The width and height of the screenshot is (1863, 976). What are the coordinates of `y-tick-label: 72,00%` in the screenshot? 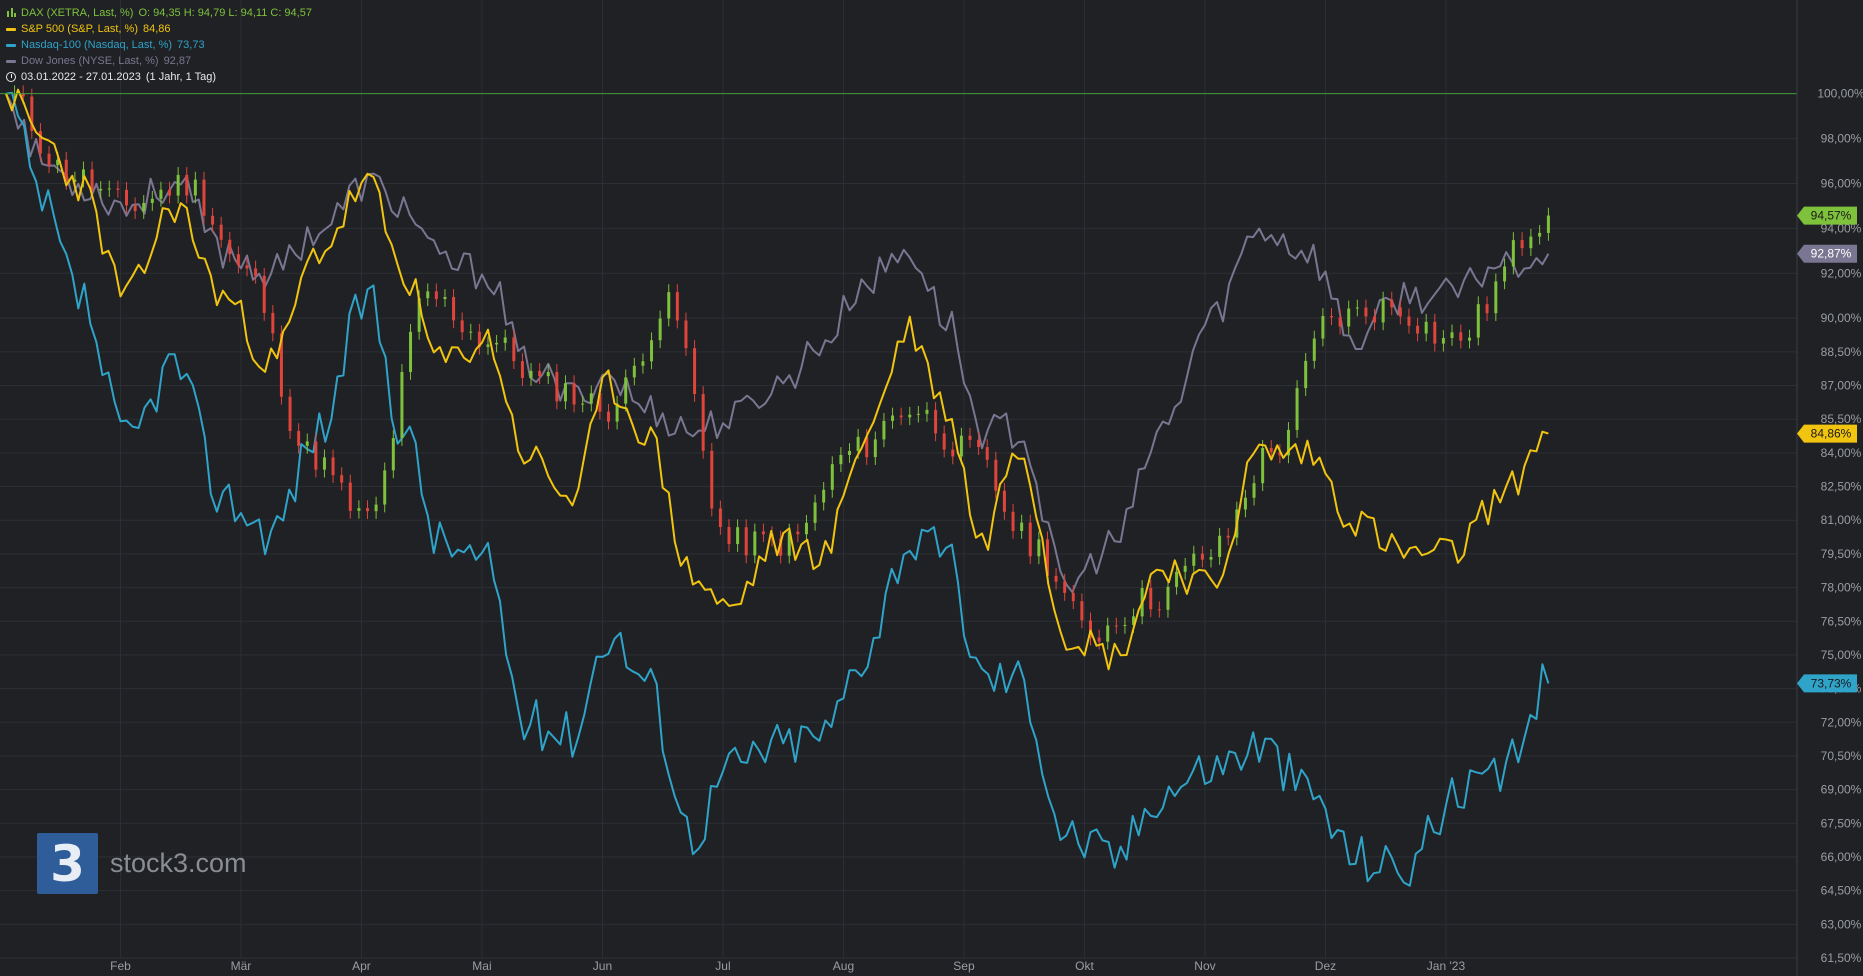 It's located at (1841, 722).